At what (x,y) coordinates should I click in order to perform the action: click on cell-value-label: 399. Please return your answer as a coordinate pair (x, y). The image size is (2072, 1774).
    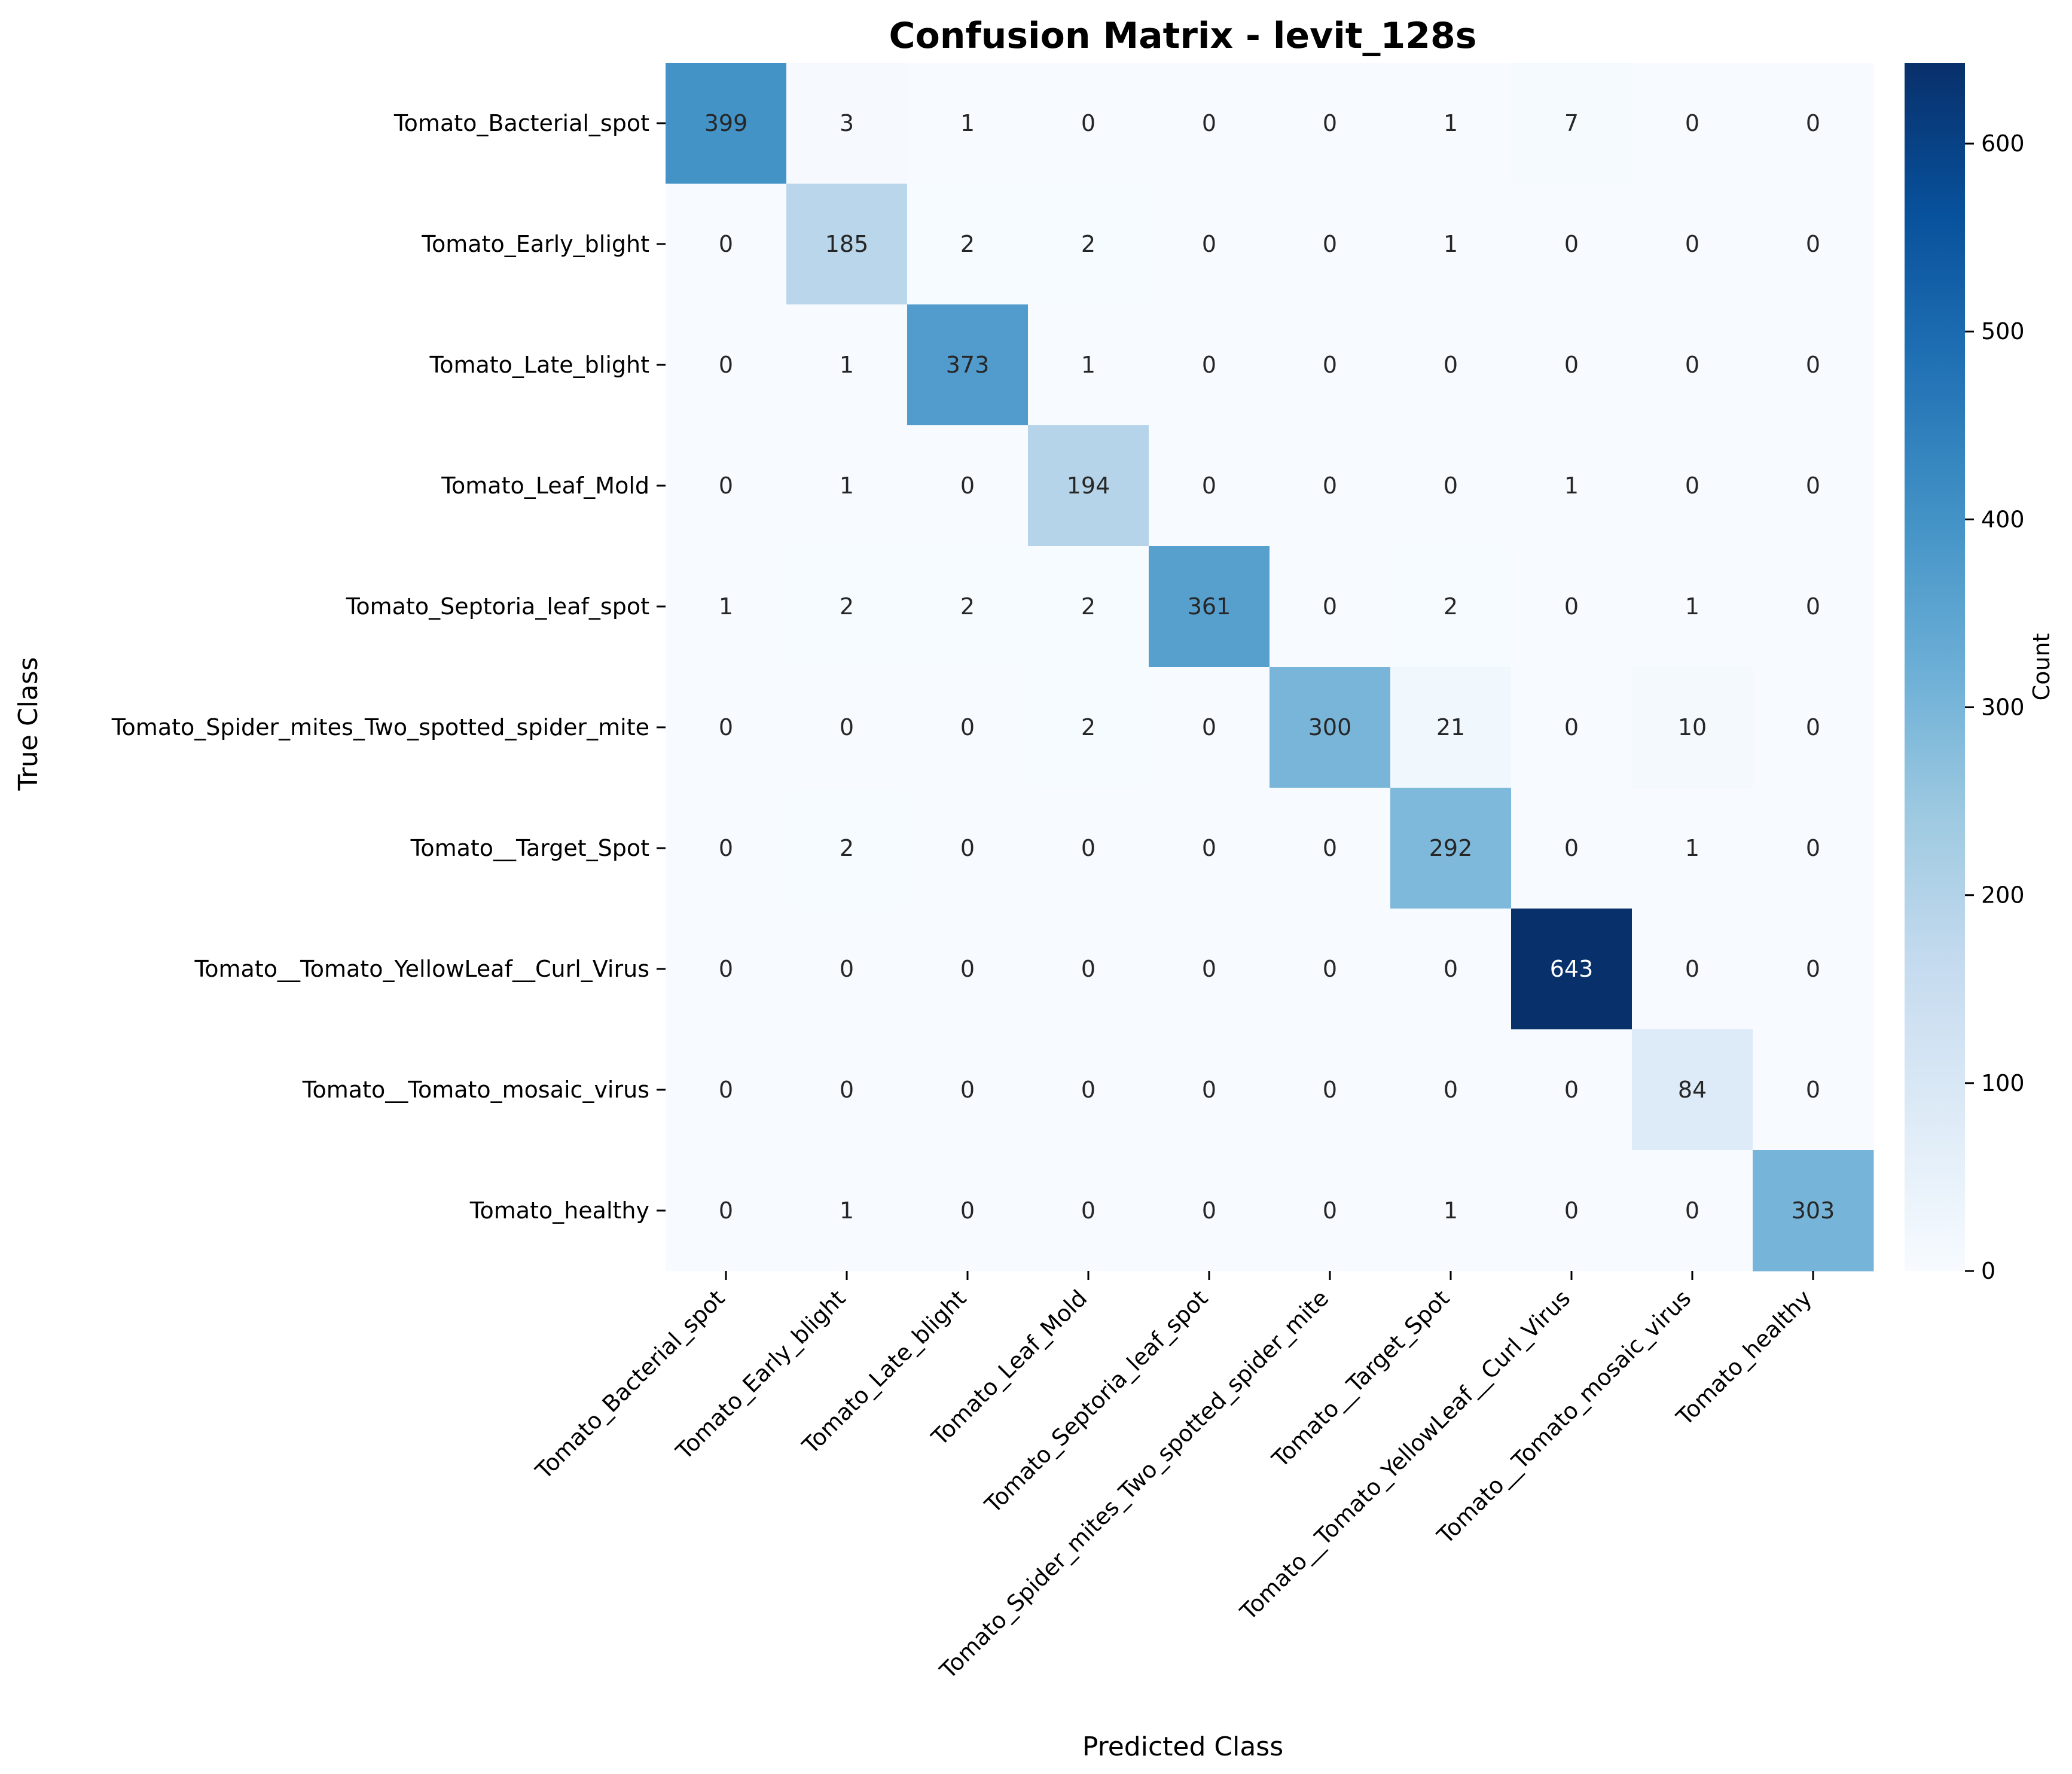
    Looking at the image, I should click on (726, 123).